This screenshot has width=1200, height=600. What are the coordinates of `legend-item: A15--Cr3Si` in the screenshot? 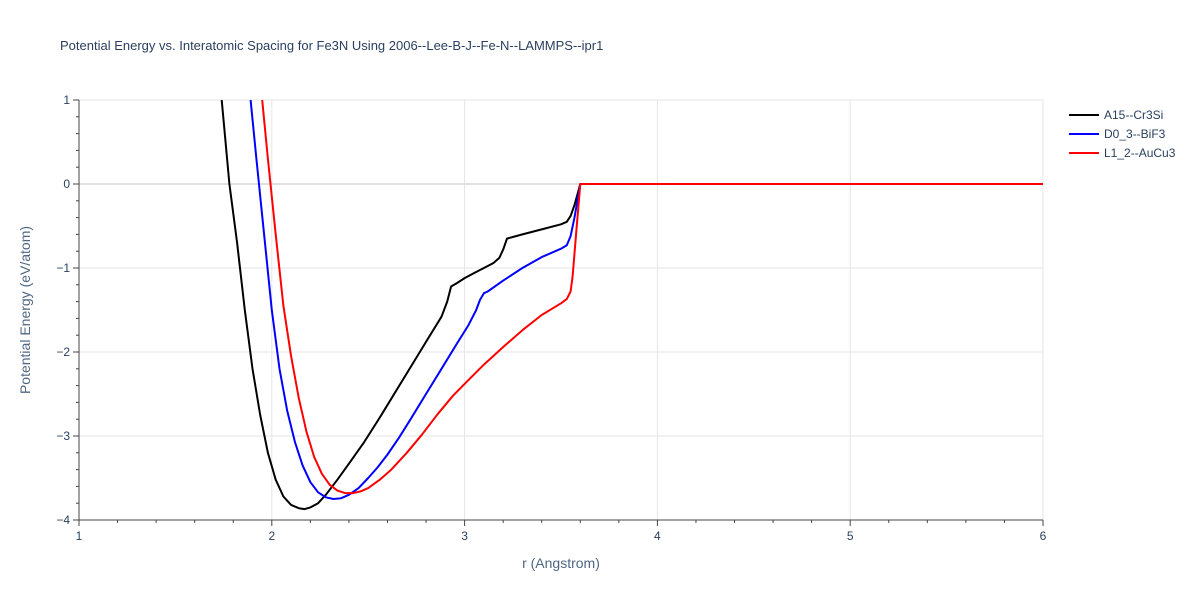 It's located at (1116, 115).